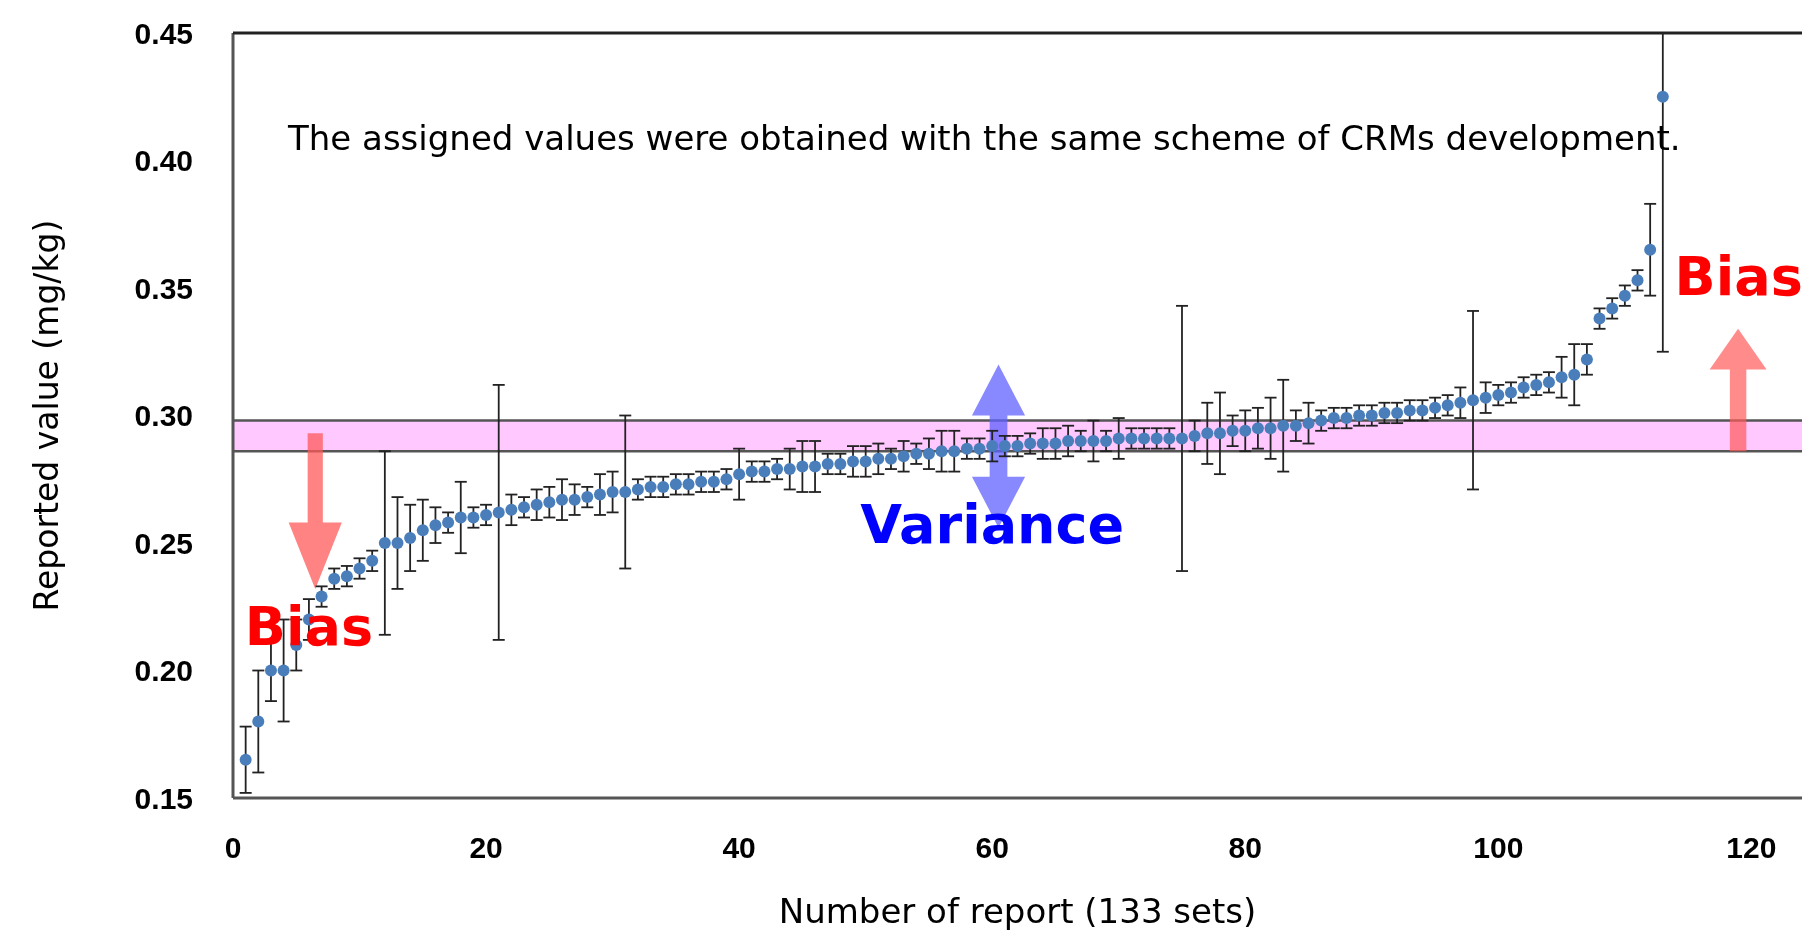  I want to click on x-tick-label: 20, so click(486, 847).